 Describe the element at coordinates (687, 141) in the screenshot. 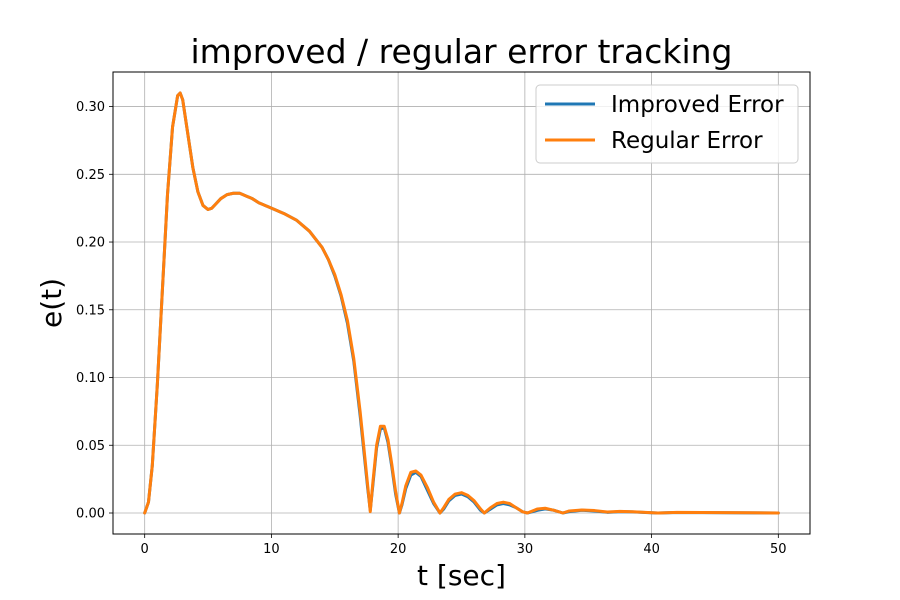

I see `legend-label-regular-error: Regular Error` at that location.